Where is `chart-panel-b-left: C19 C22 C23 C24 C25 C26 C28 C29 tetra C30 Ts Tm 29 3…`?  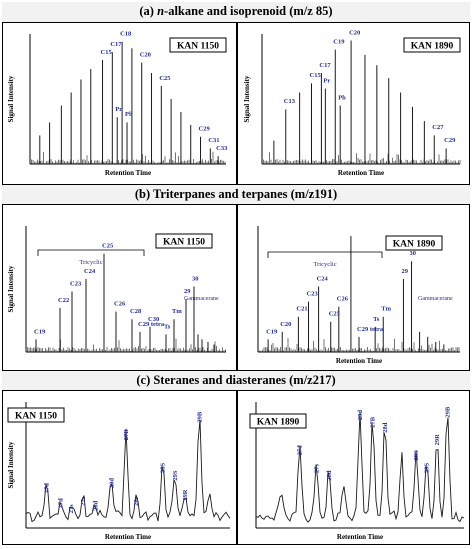
chart-panel-b-left: C19 C22 C23 C24 C25 C26 C28 C29 tetra C30 Ts Tm 29 3… is located at coordinates (119, 287).